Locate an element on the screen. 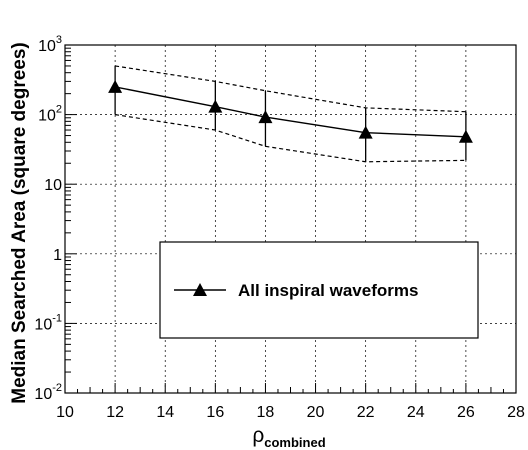 This screenshot has height=450, width=528. upper-bound-line is located at coordinates (290, 89).